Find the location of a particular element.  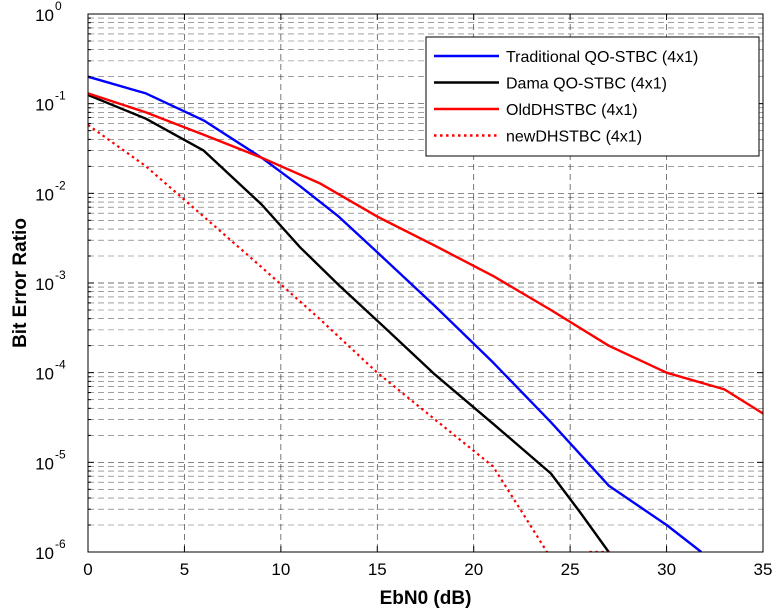

x-tick-label: 10 is located at coordinates (280, 569).